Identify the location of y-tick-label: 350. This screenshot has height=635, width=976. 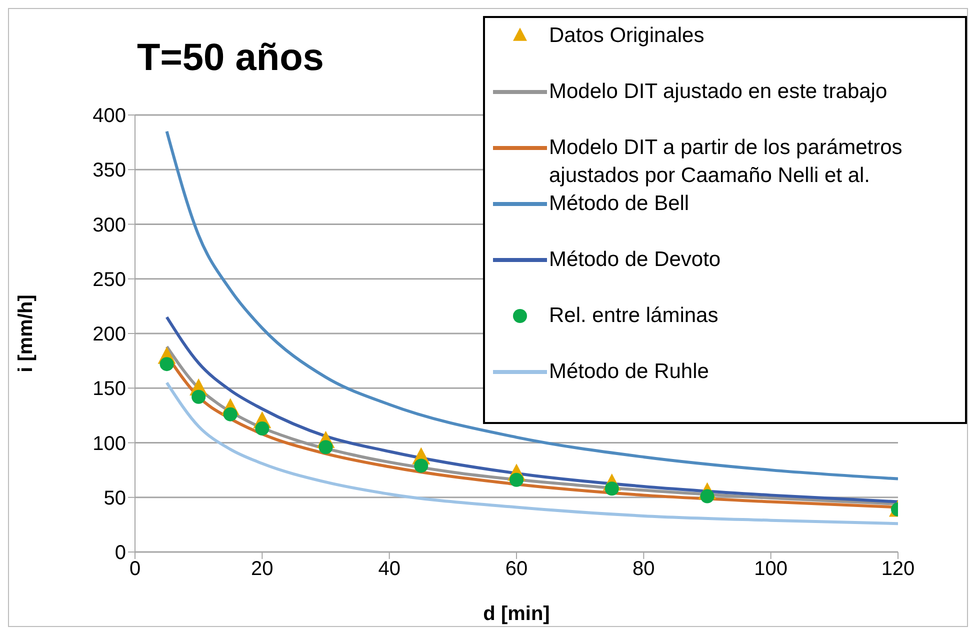
(109, 171).